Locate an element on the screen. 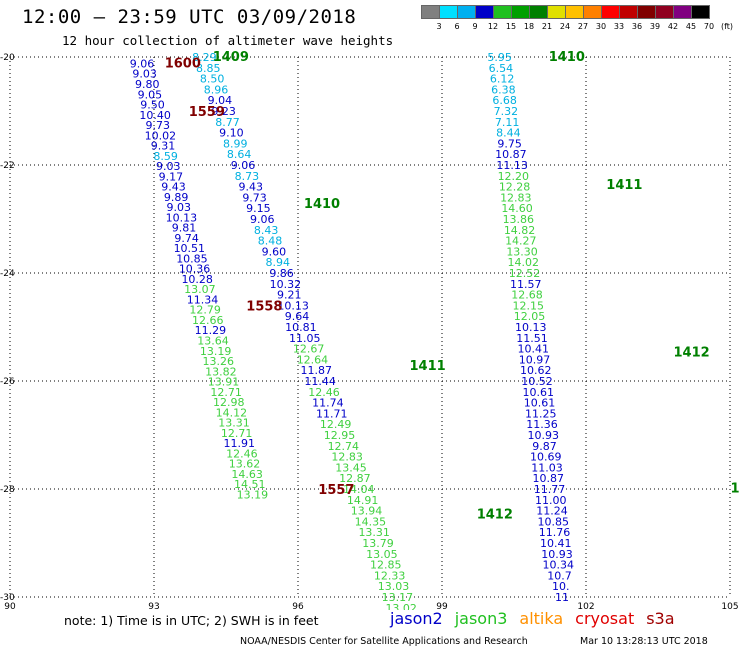 The width and height of the screenshot is (740, 650). swh-value-label: 14.60 is located at coordinates (517, 208).